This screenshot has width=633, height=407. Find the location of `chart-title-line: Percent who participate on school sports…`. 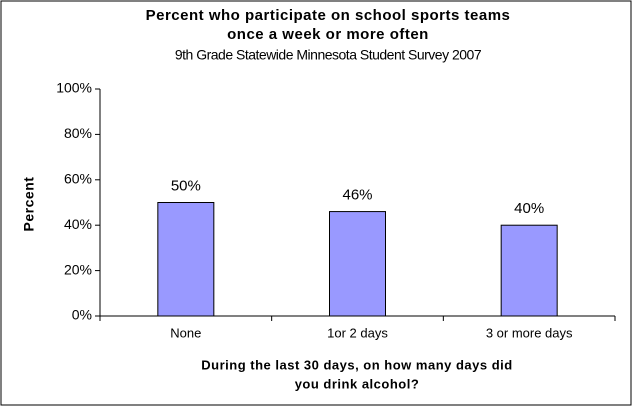

chart-title-line: Percent who participate on school sports… is located at coordinates (328, 15).